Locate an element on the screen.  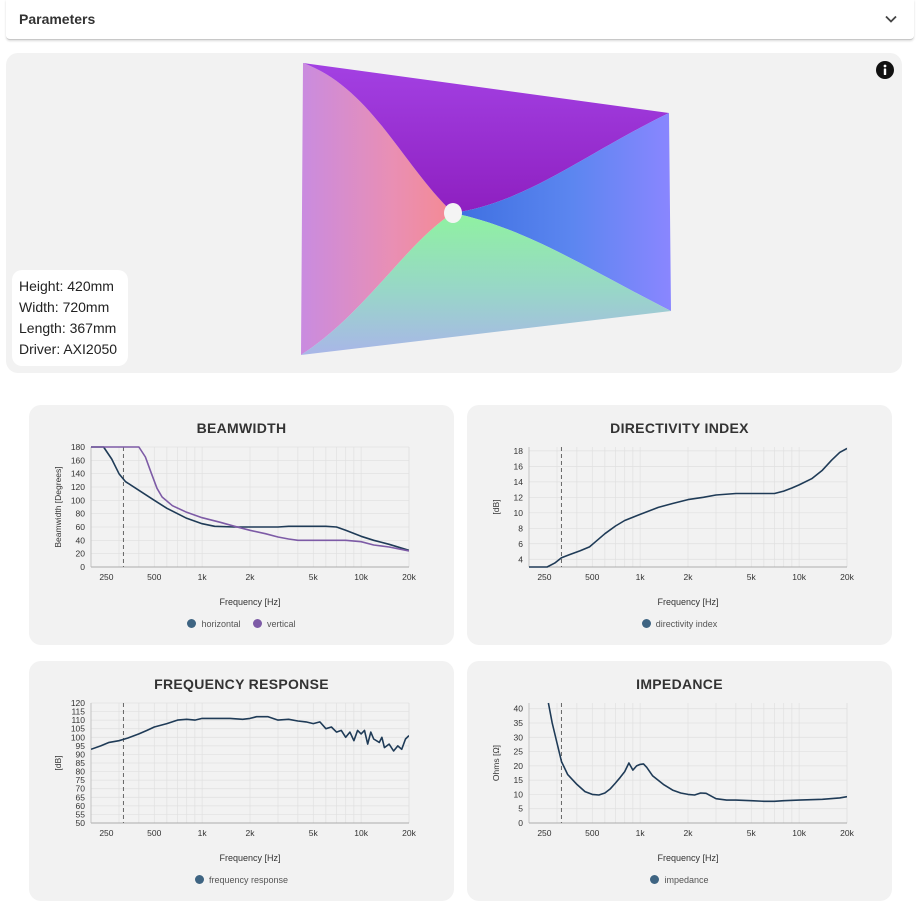
y-tick-label: 5 is located at coordinates (520, 809).